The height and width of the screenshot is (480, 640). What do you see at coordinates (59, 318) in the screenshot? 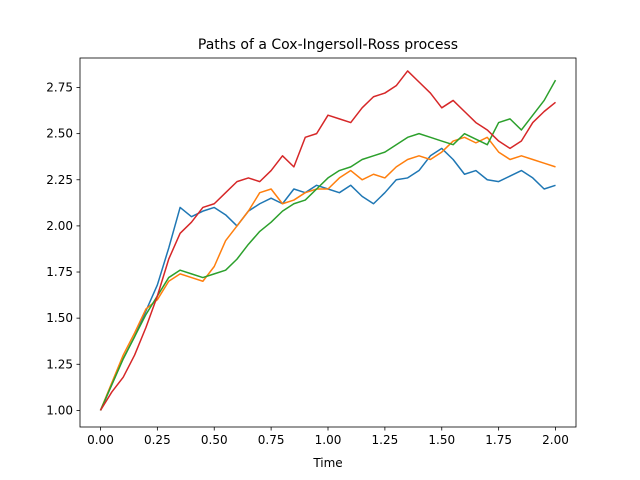
I see `y-tick-label: 1.50` at bounding box center [59, 318].